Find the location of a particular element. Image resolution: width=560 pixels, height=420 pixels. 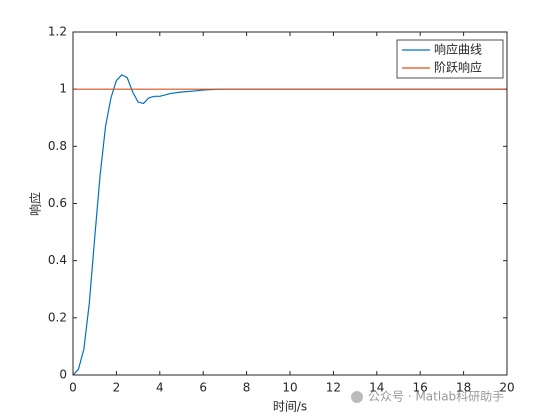

y-tick-label: 1 is located at coordinates (63, 89).